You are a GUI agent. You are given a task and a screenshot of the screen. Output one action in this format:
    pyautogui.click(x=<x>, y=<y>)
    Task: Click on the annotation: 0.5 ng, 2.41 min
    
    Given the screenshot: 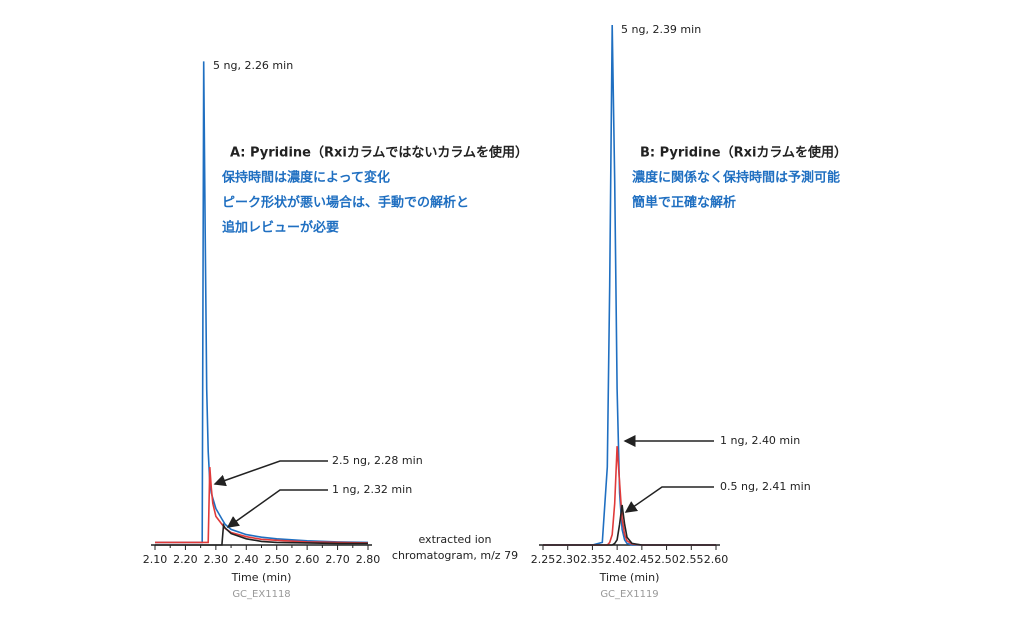 What is the action you would take?
    pyautogui.click(x=765, y=486)
    